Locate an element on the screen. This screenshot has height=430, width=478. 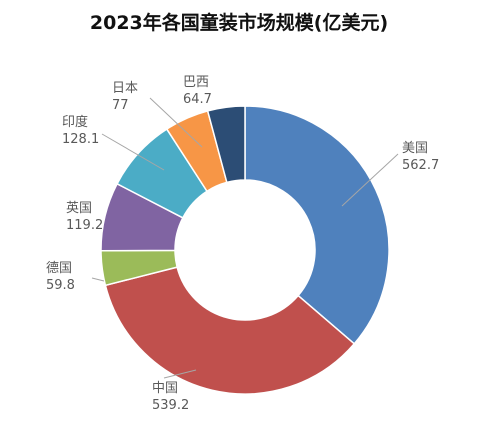
slice-label-value-5: 77 is located at coordinates (120, 105).